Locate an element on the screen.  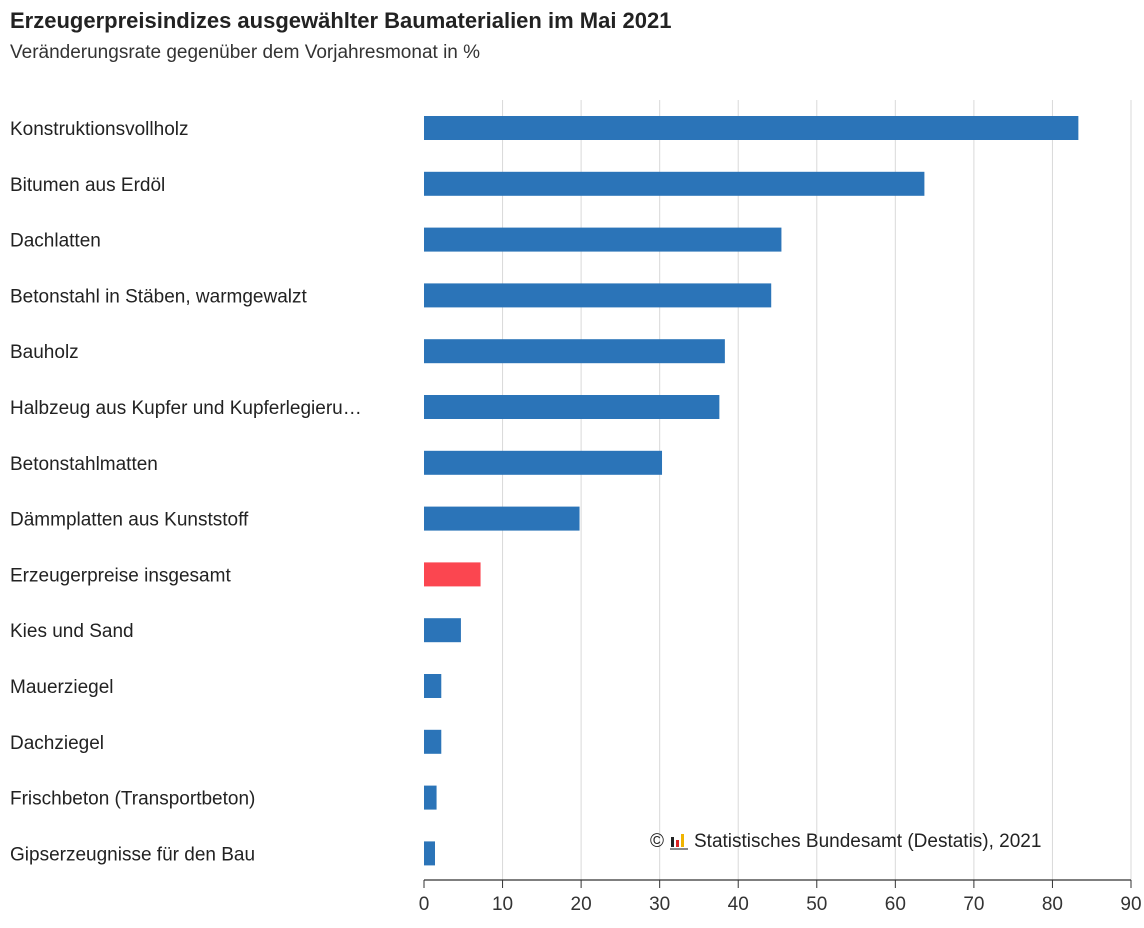
category-label: Dämmplatten aus Kunststoff is located at coordinates (129, 520).